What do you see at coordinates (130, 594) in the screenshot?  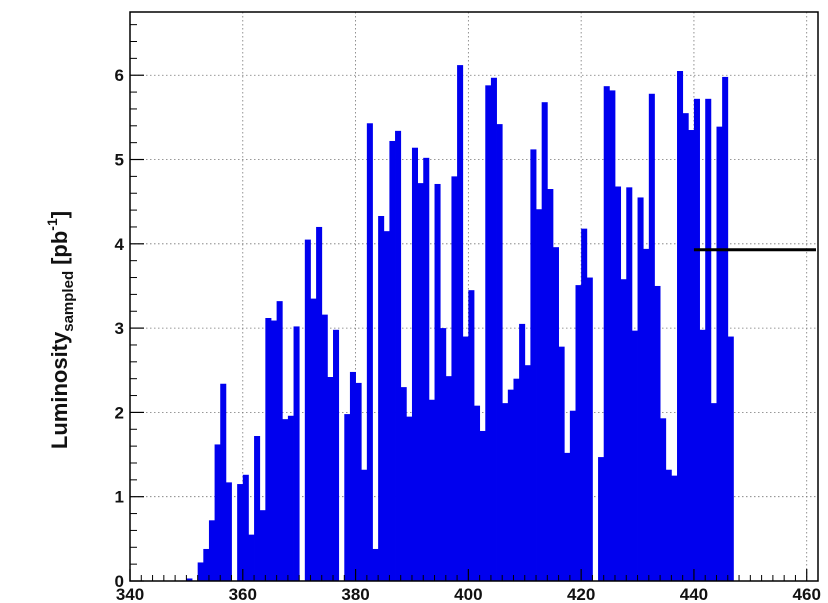 I see `x-tick-label: 340` at bounding box center [130, 594].